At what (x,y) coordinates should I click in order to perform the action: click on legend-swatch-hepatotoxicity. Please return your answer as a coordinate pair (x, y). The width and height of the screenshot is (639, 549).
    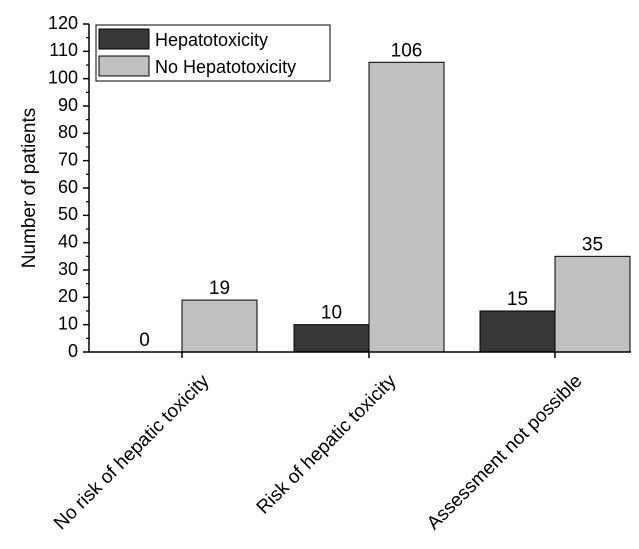
    Looking at the image, I should click on (124, 39).